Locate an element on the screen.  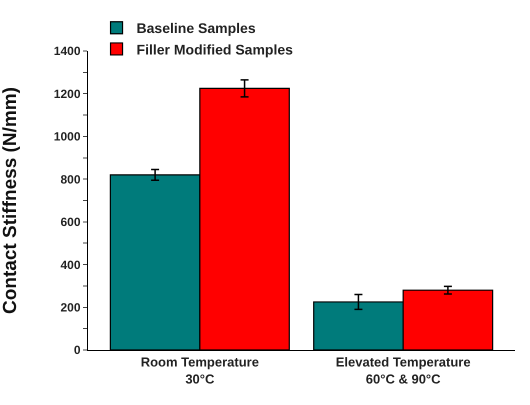
y-tick-label: 800 is located at coordinates (70, 179).